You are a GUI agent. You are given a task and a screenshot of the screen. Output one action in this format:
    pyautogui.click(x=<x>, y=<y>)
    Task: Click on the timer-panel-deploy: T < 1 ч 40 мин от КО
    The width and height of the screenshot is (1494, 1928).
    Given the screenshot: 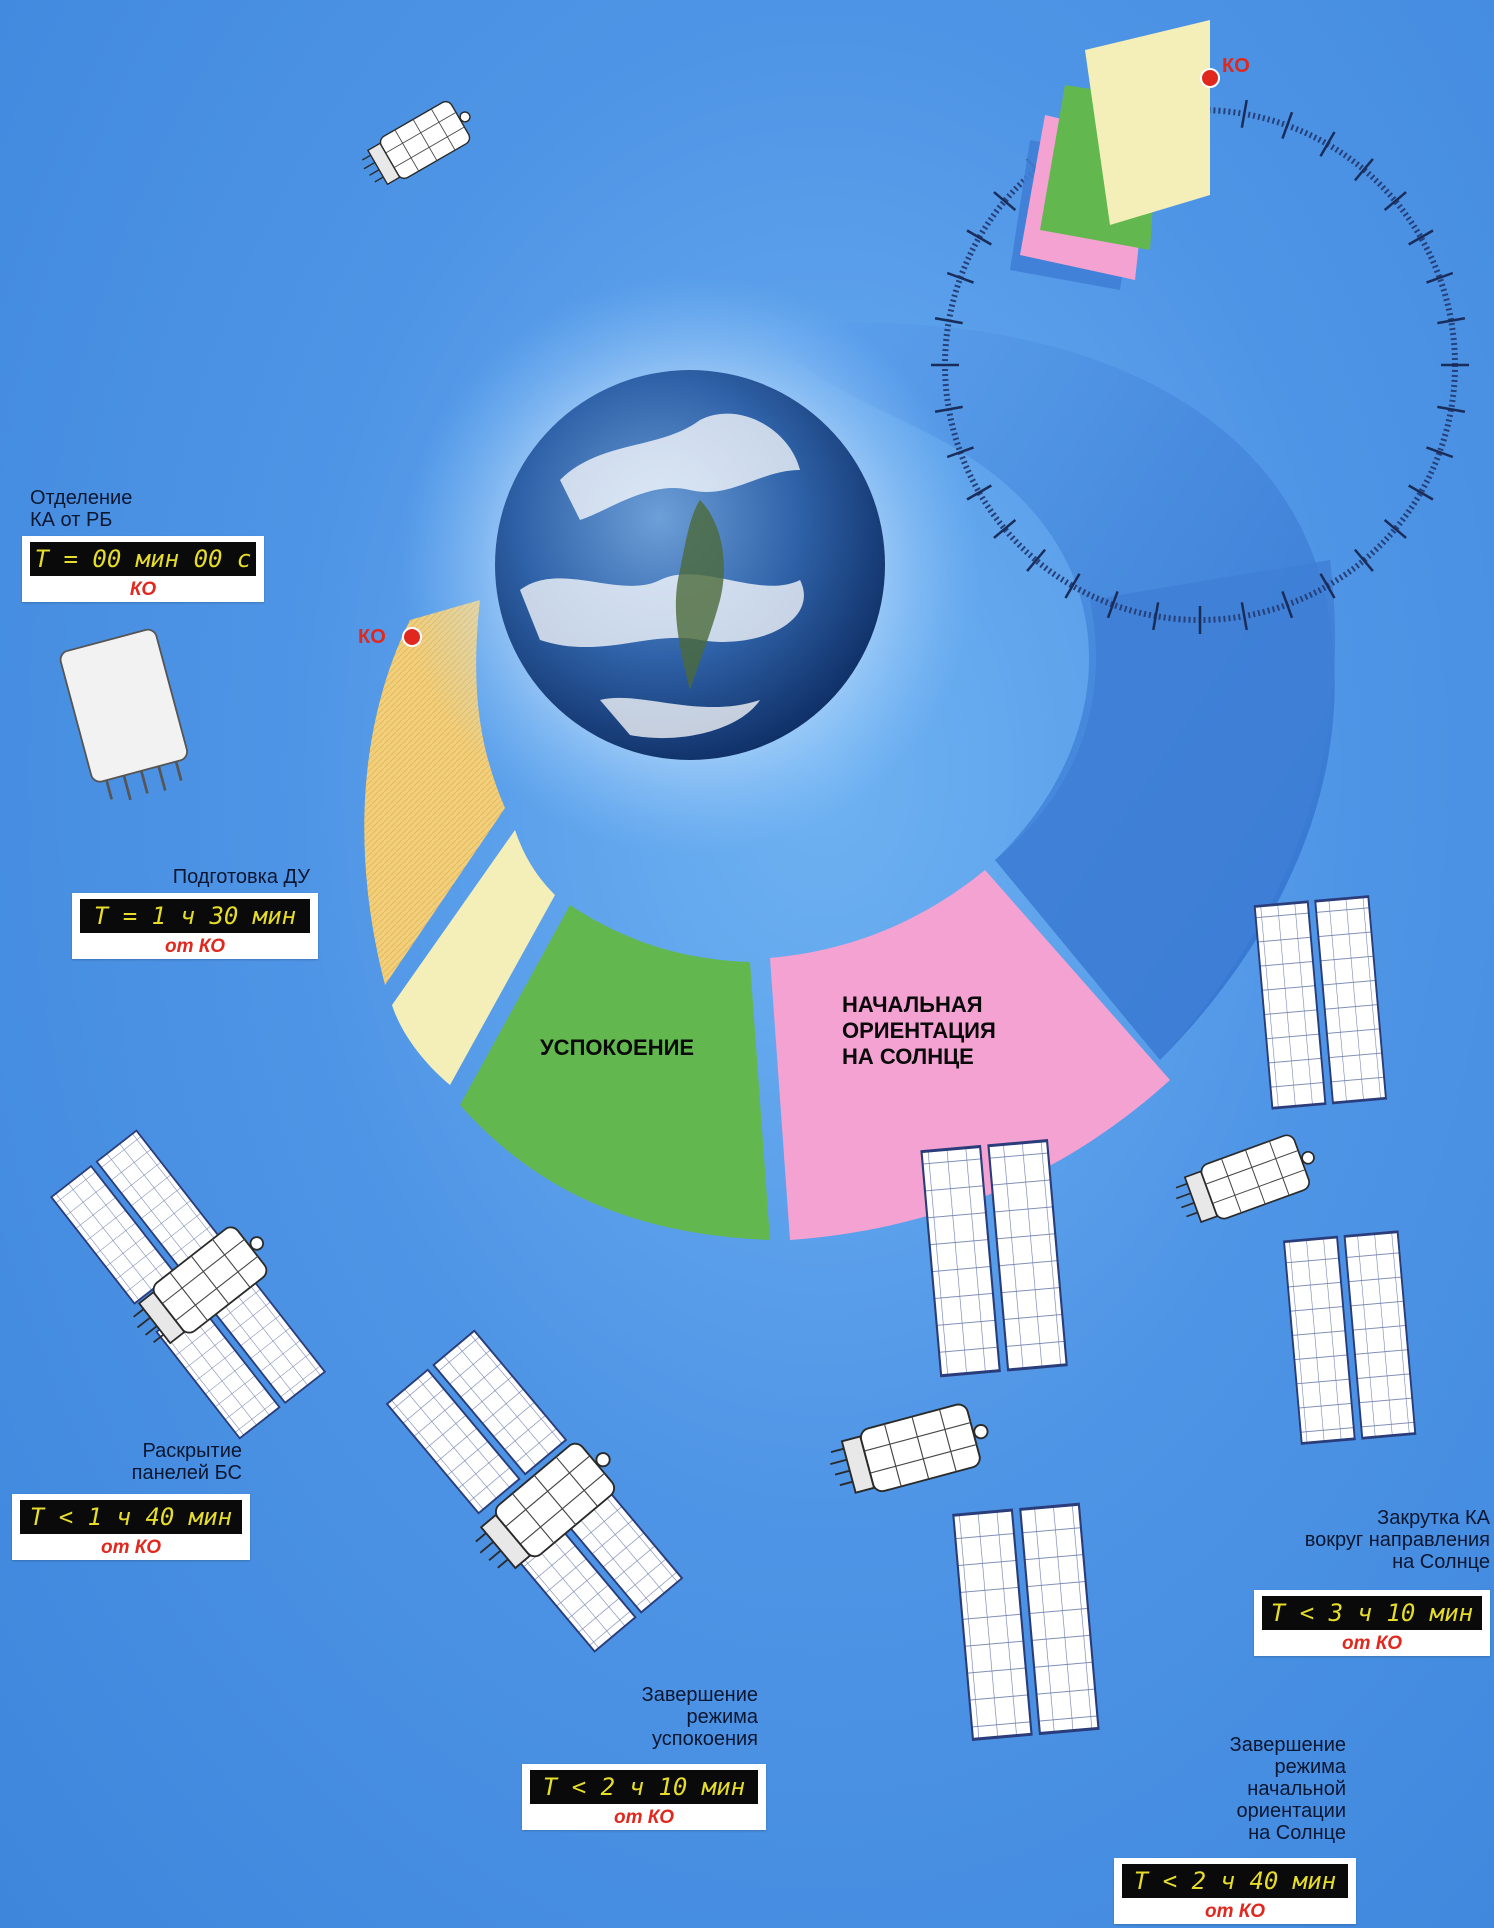 What is the action you would take?
    pyautogui.click(x=131, y=1527)
    